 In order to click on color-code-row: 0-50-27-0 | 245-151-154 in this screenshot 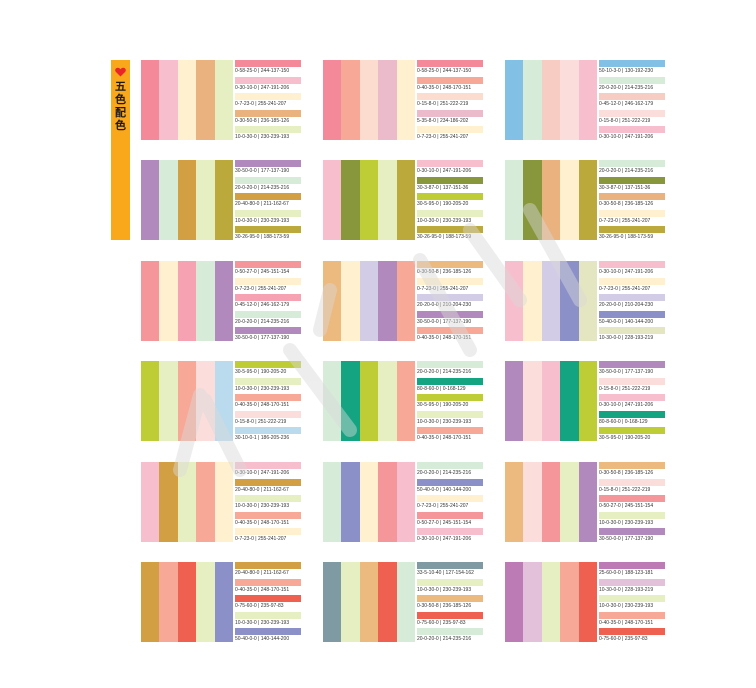, I will do `click(450, 519)`.